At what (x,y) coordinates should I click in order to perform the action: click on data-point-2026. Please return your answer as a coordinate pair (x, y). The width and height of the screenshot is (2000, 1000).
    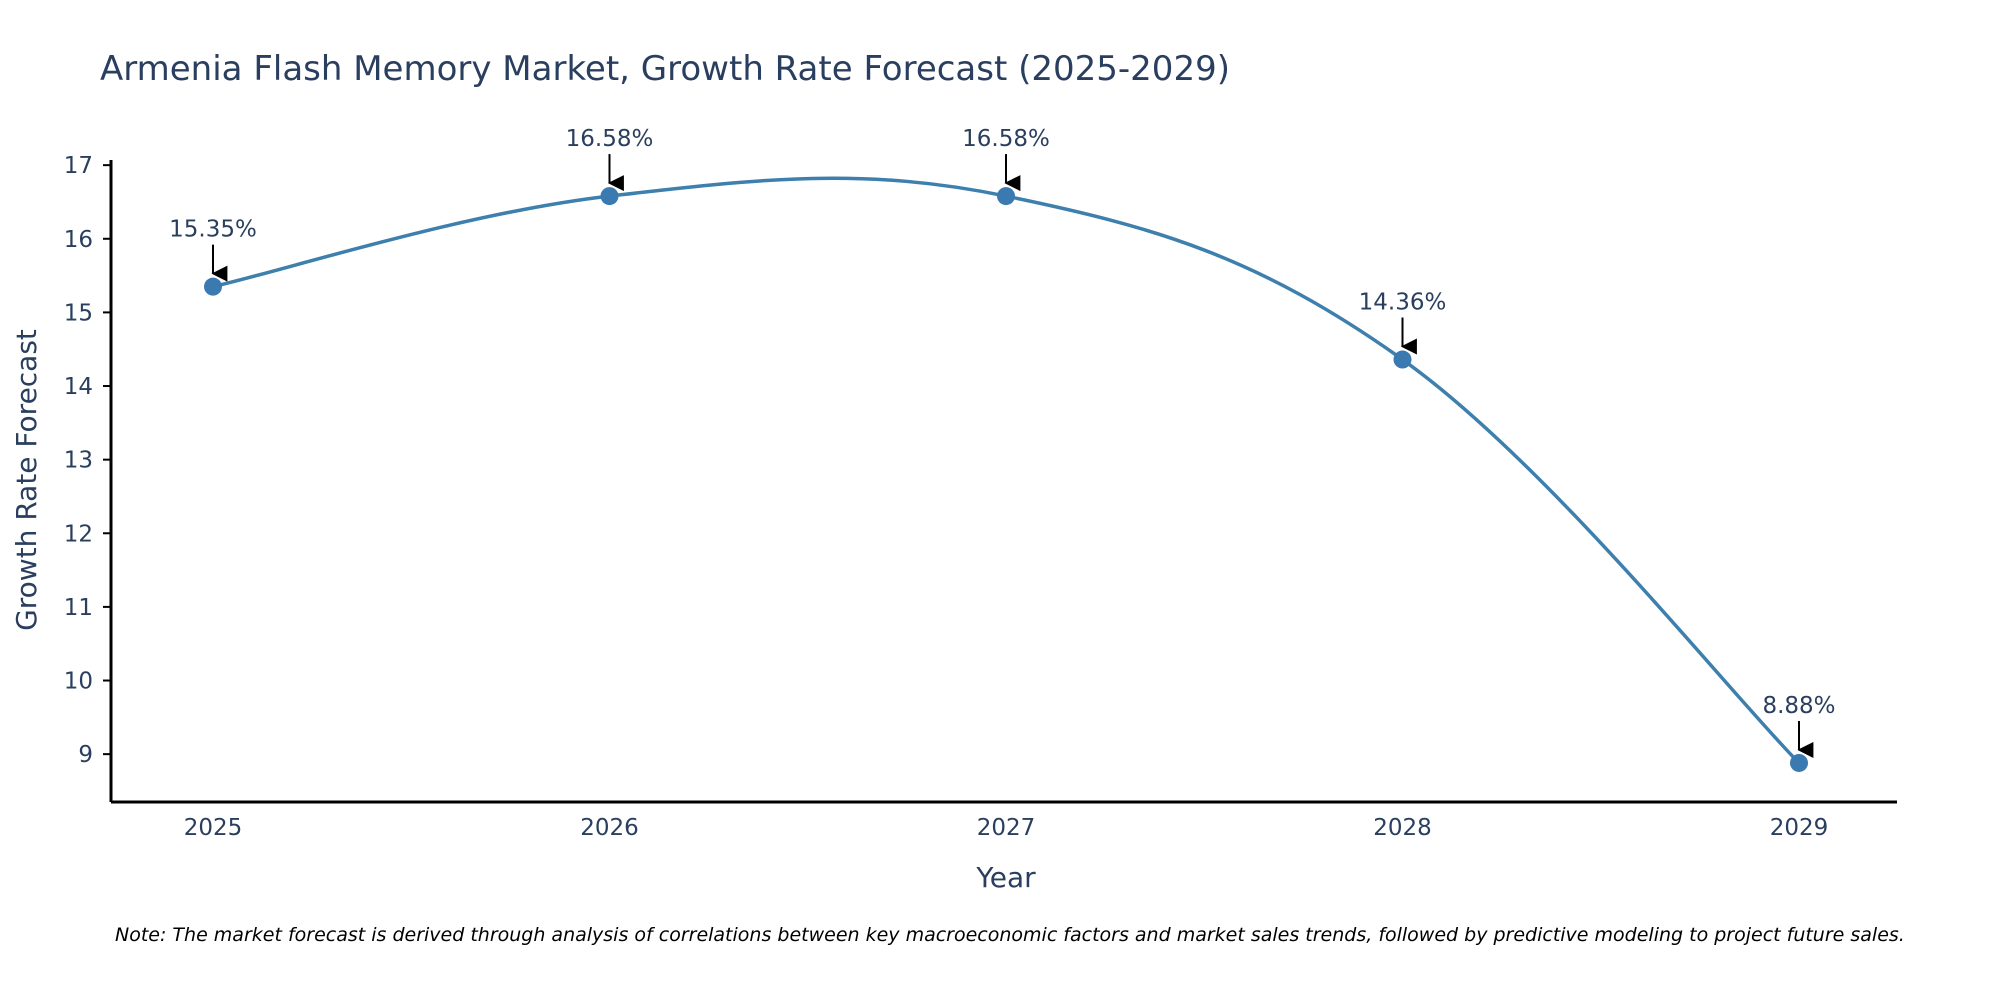
    Looking at the image, I should click on (609, 196).